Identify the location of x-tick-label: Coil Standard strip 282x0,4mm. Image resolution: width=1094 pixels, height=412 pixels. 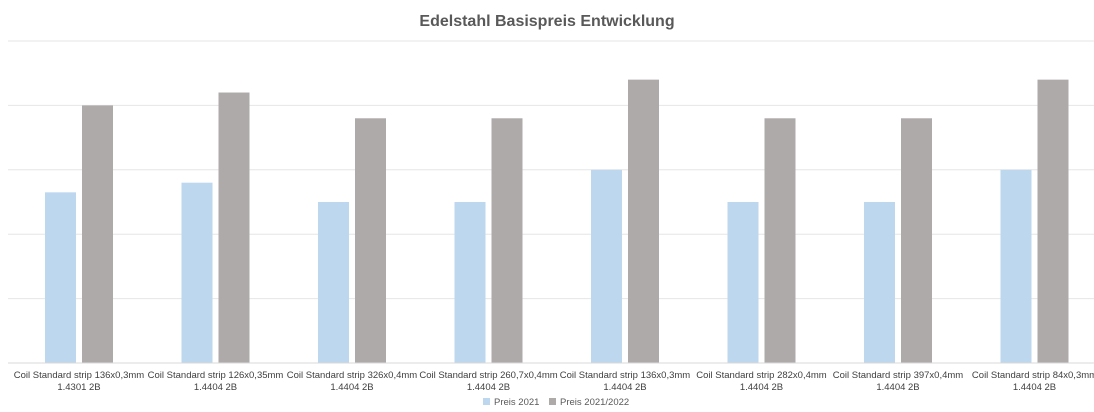
(761, 375).